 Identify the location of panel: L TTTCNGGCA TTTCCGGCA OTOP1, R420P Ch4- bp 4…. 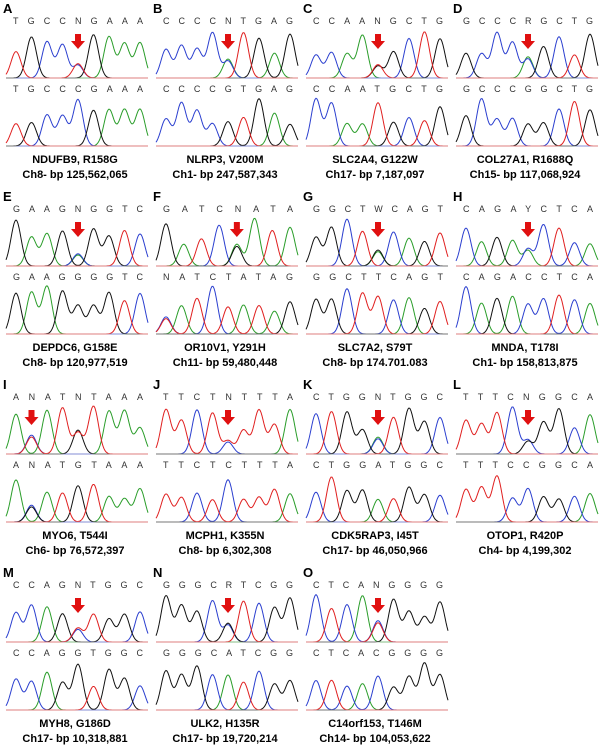
(525, 469).